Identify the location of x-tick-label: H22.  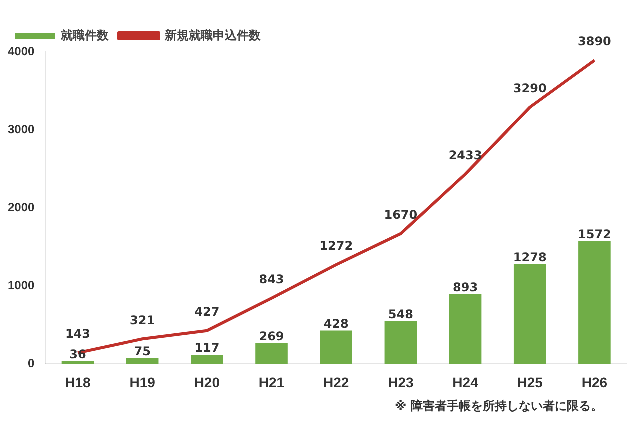
(337, 382).